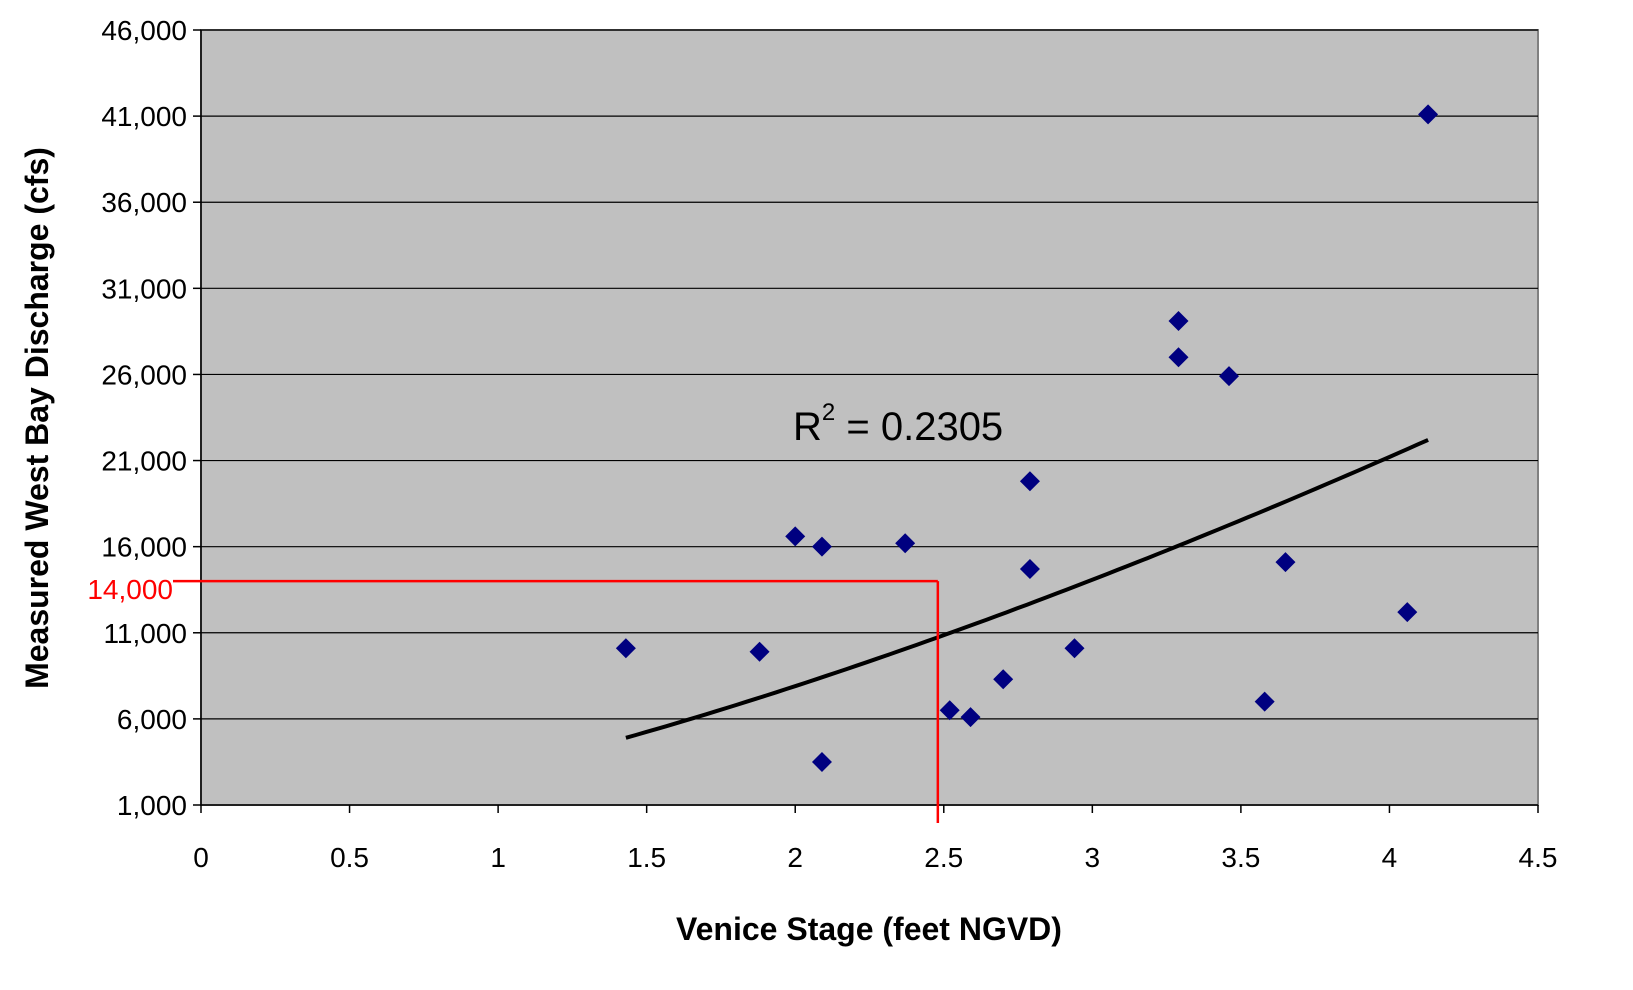 The height and width of the screenshot is (990, 1633). What do you see at coordinates (144, 461) in the screenshot?
I see `y-tick-label: 21,000` at bounding box center [144, 461].